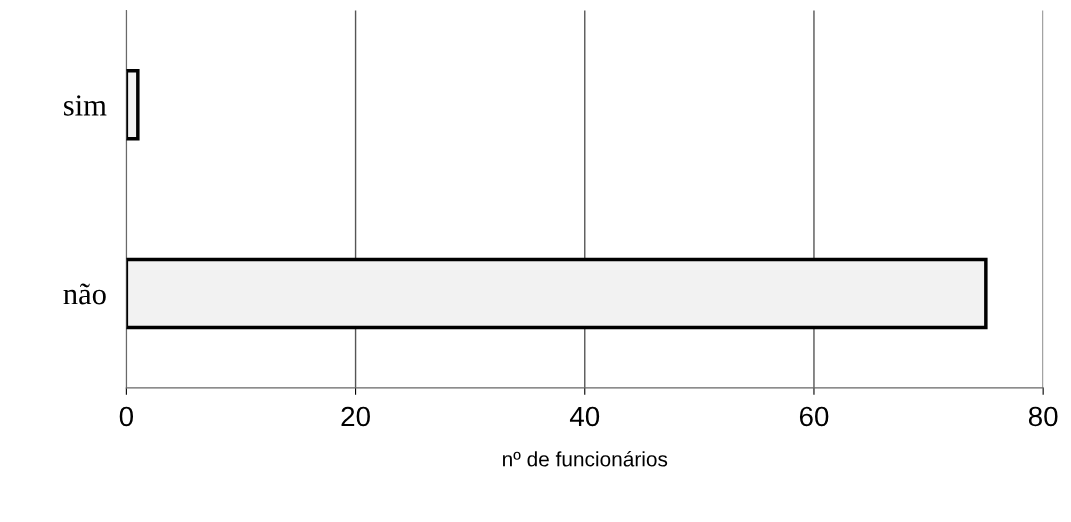 The image size is (1071, 522). I want to click on x-tick-label: 40, so click(584, 416).